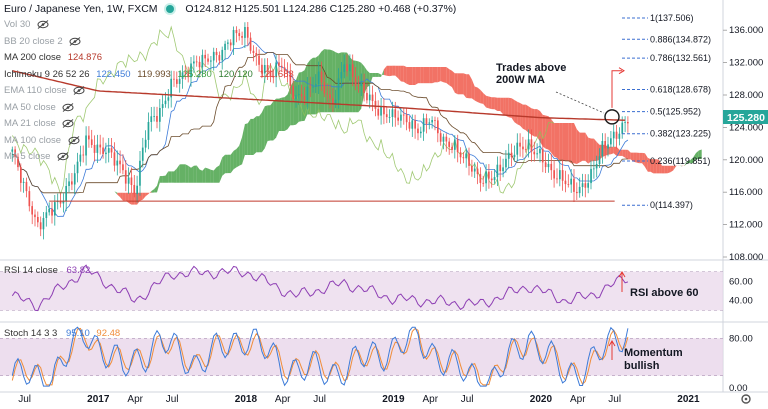  What do you see at coordinates (149, 60) in the screenshot?
I see `indicator-row: MA 200 close 124.876` at bounding box center [149, 60].